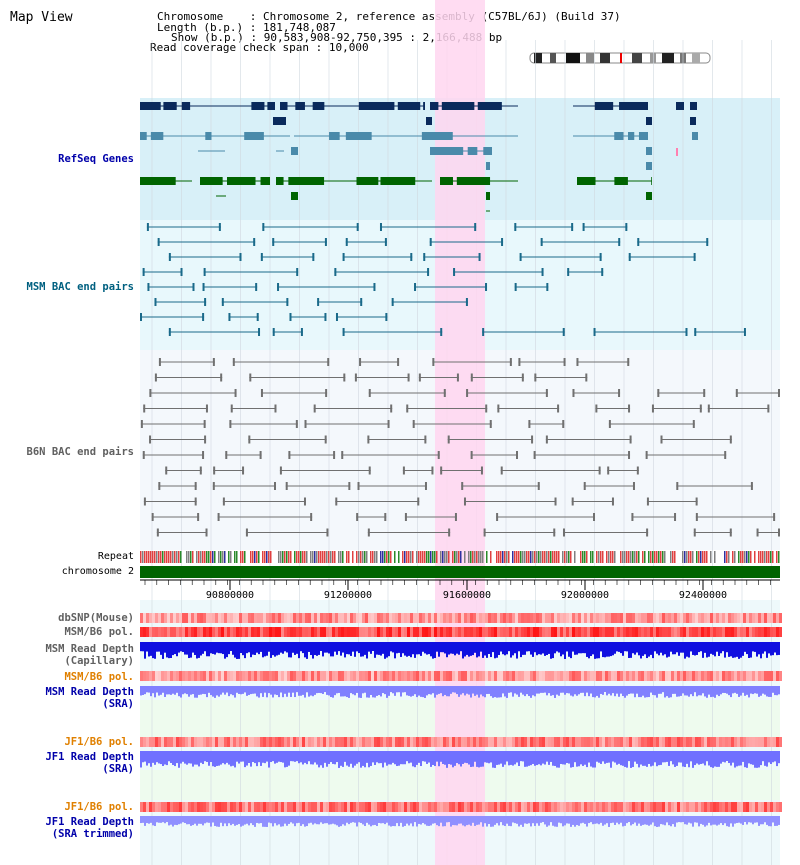 The image size is (800, 865). What do you see at coordinates (229, 47) in the screenshot?
I see `coverage-label: Read coverage check span` at bounding box center [229, 47].